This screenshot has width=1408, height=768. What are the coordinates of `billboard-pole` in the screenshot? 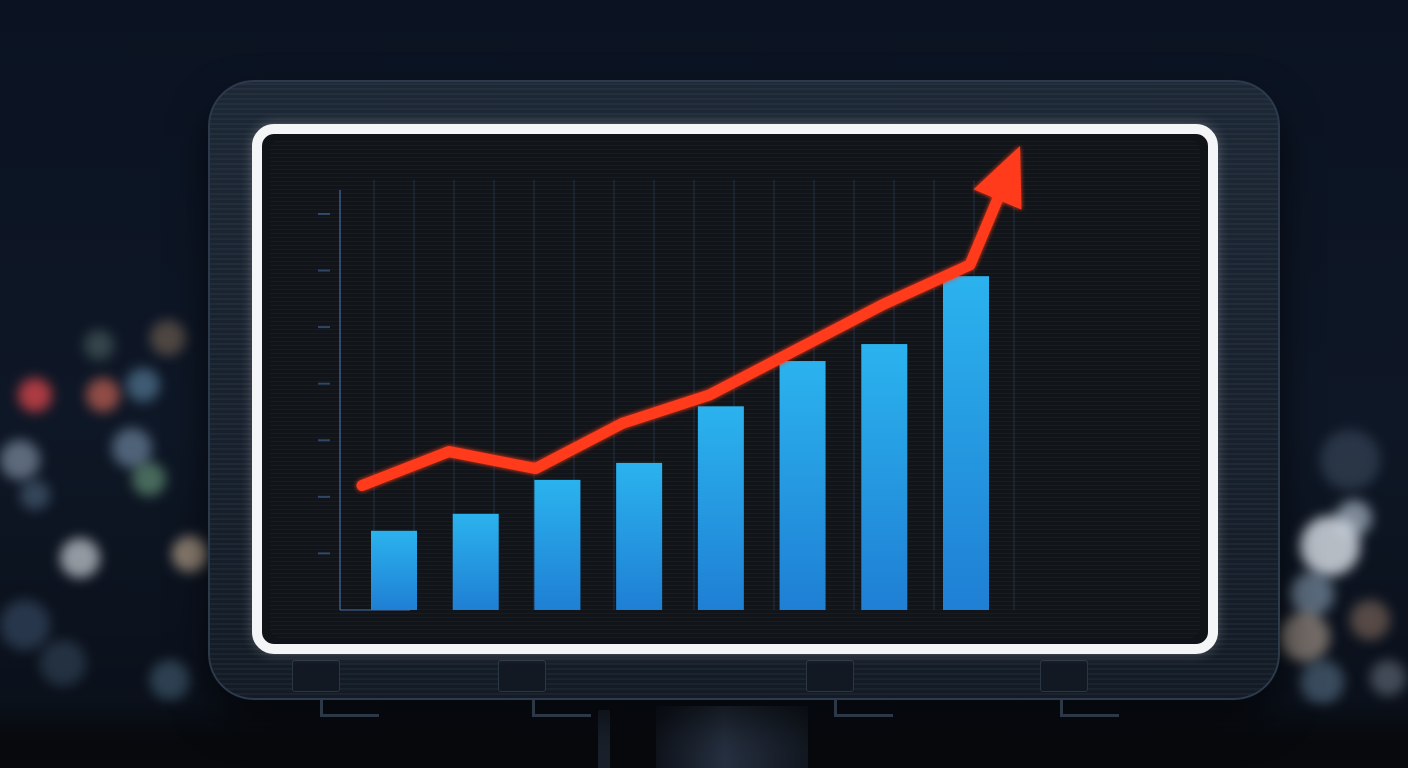 It's located at (732, 737).